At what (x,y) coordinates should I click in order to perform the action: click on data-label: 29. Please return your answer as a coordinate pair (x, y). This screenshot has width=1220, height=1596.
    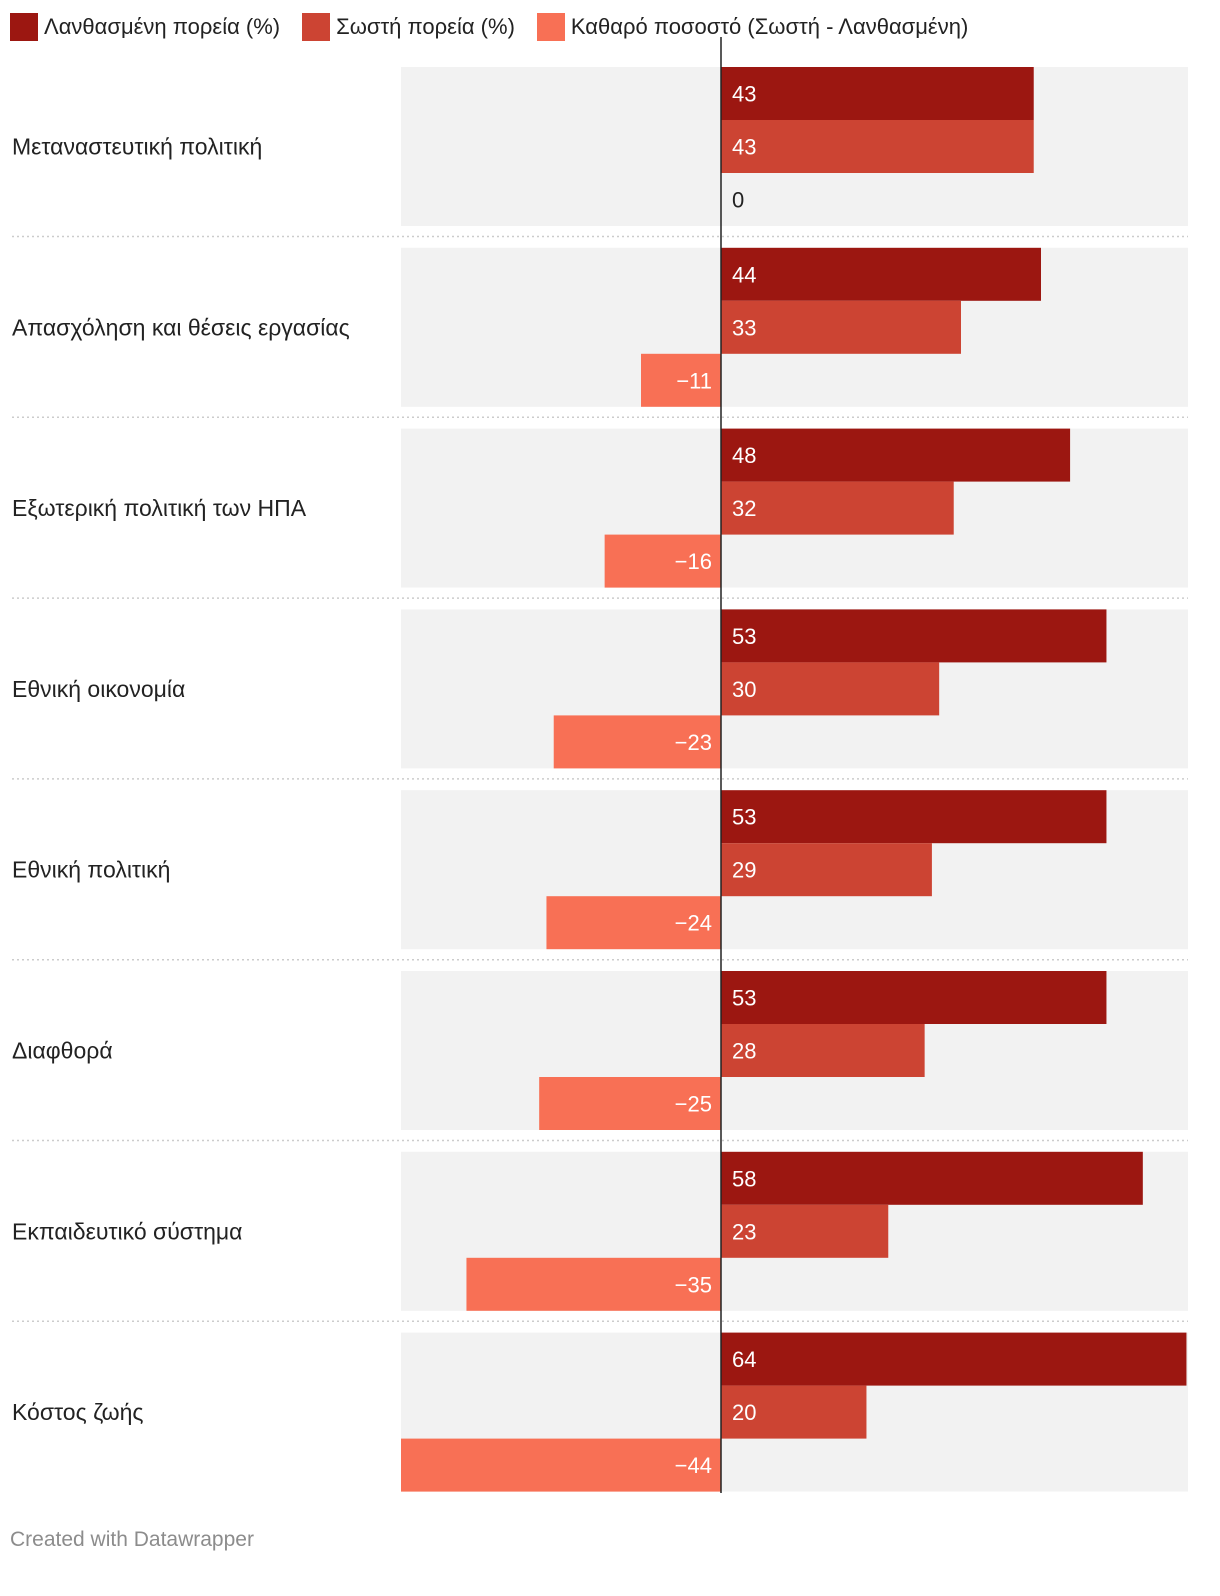
    Looking at the image, I should click on (744, 870).